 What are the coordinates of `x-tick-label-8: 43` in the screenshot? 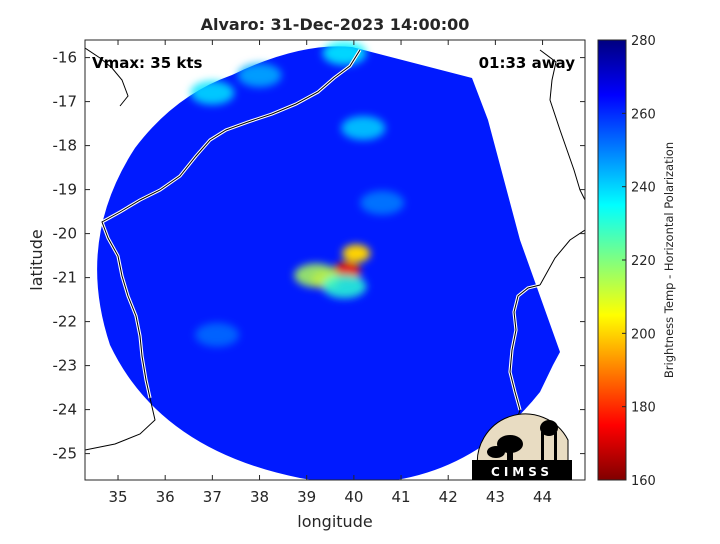 It's located at (495, 497).